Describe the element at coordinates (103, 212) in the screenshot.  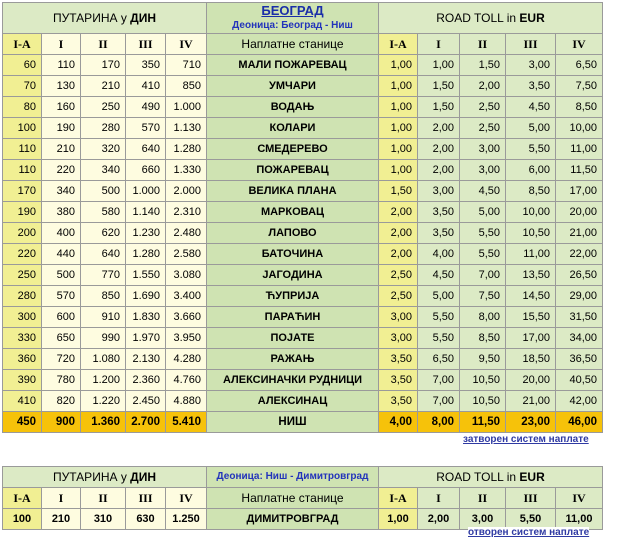
I see `din-cell: 580` at that location.